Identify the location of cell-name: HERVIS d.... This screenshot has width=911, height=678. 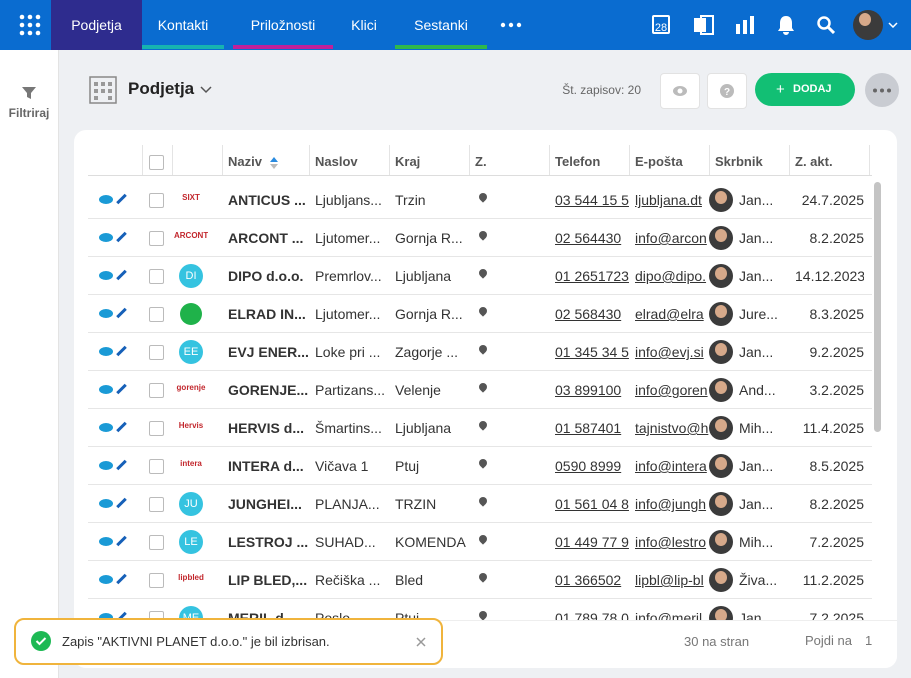
(268, 428).